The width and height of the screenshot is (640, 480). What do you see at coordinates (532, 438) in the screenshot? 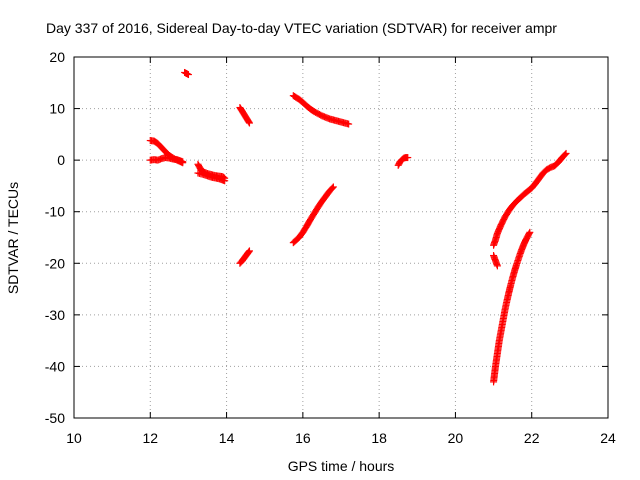
I see `x-tick-label: 22` at bounding box center [532, 438].